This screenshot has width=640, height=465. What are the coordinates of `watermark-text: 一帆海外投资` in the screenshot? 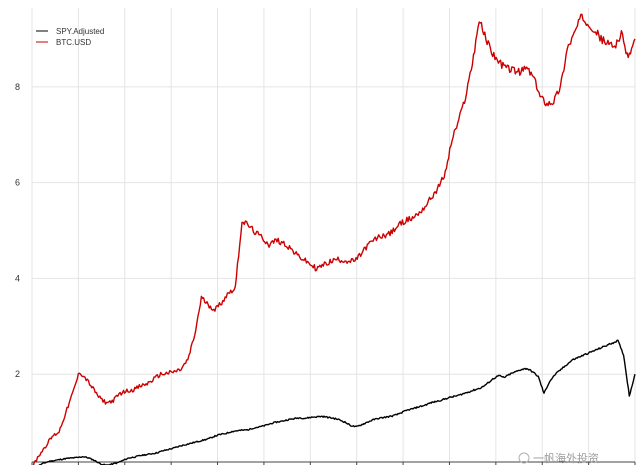 It's located at (566, 458).